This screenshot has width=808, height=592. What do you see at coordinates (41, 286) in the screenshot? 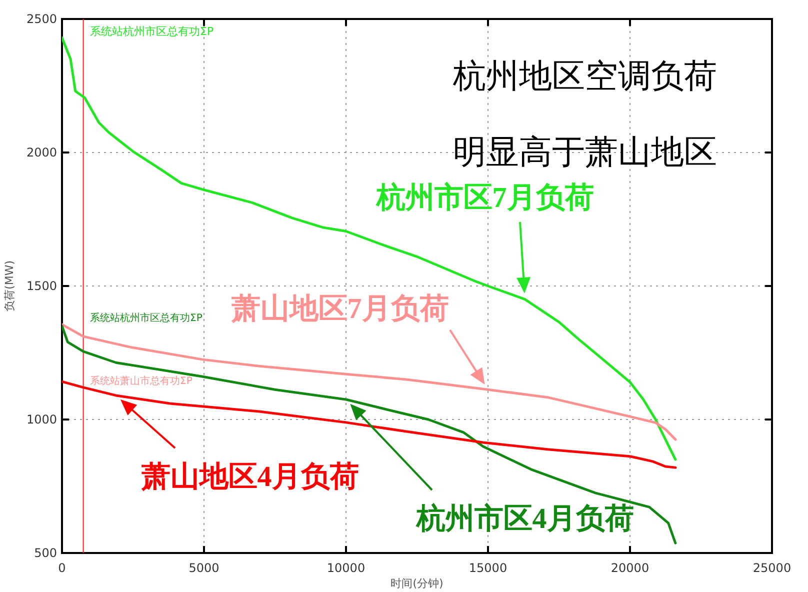
I see `y-tick-label: 1500` at bounding box center [41, 286].